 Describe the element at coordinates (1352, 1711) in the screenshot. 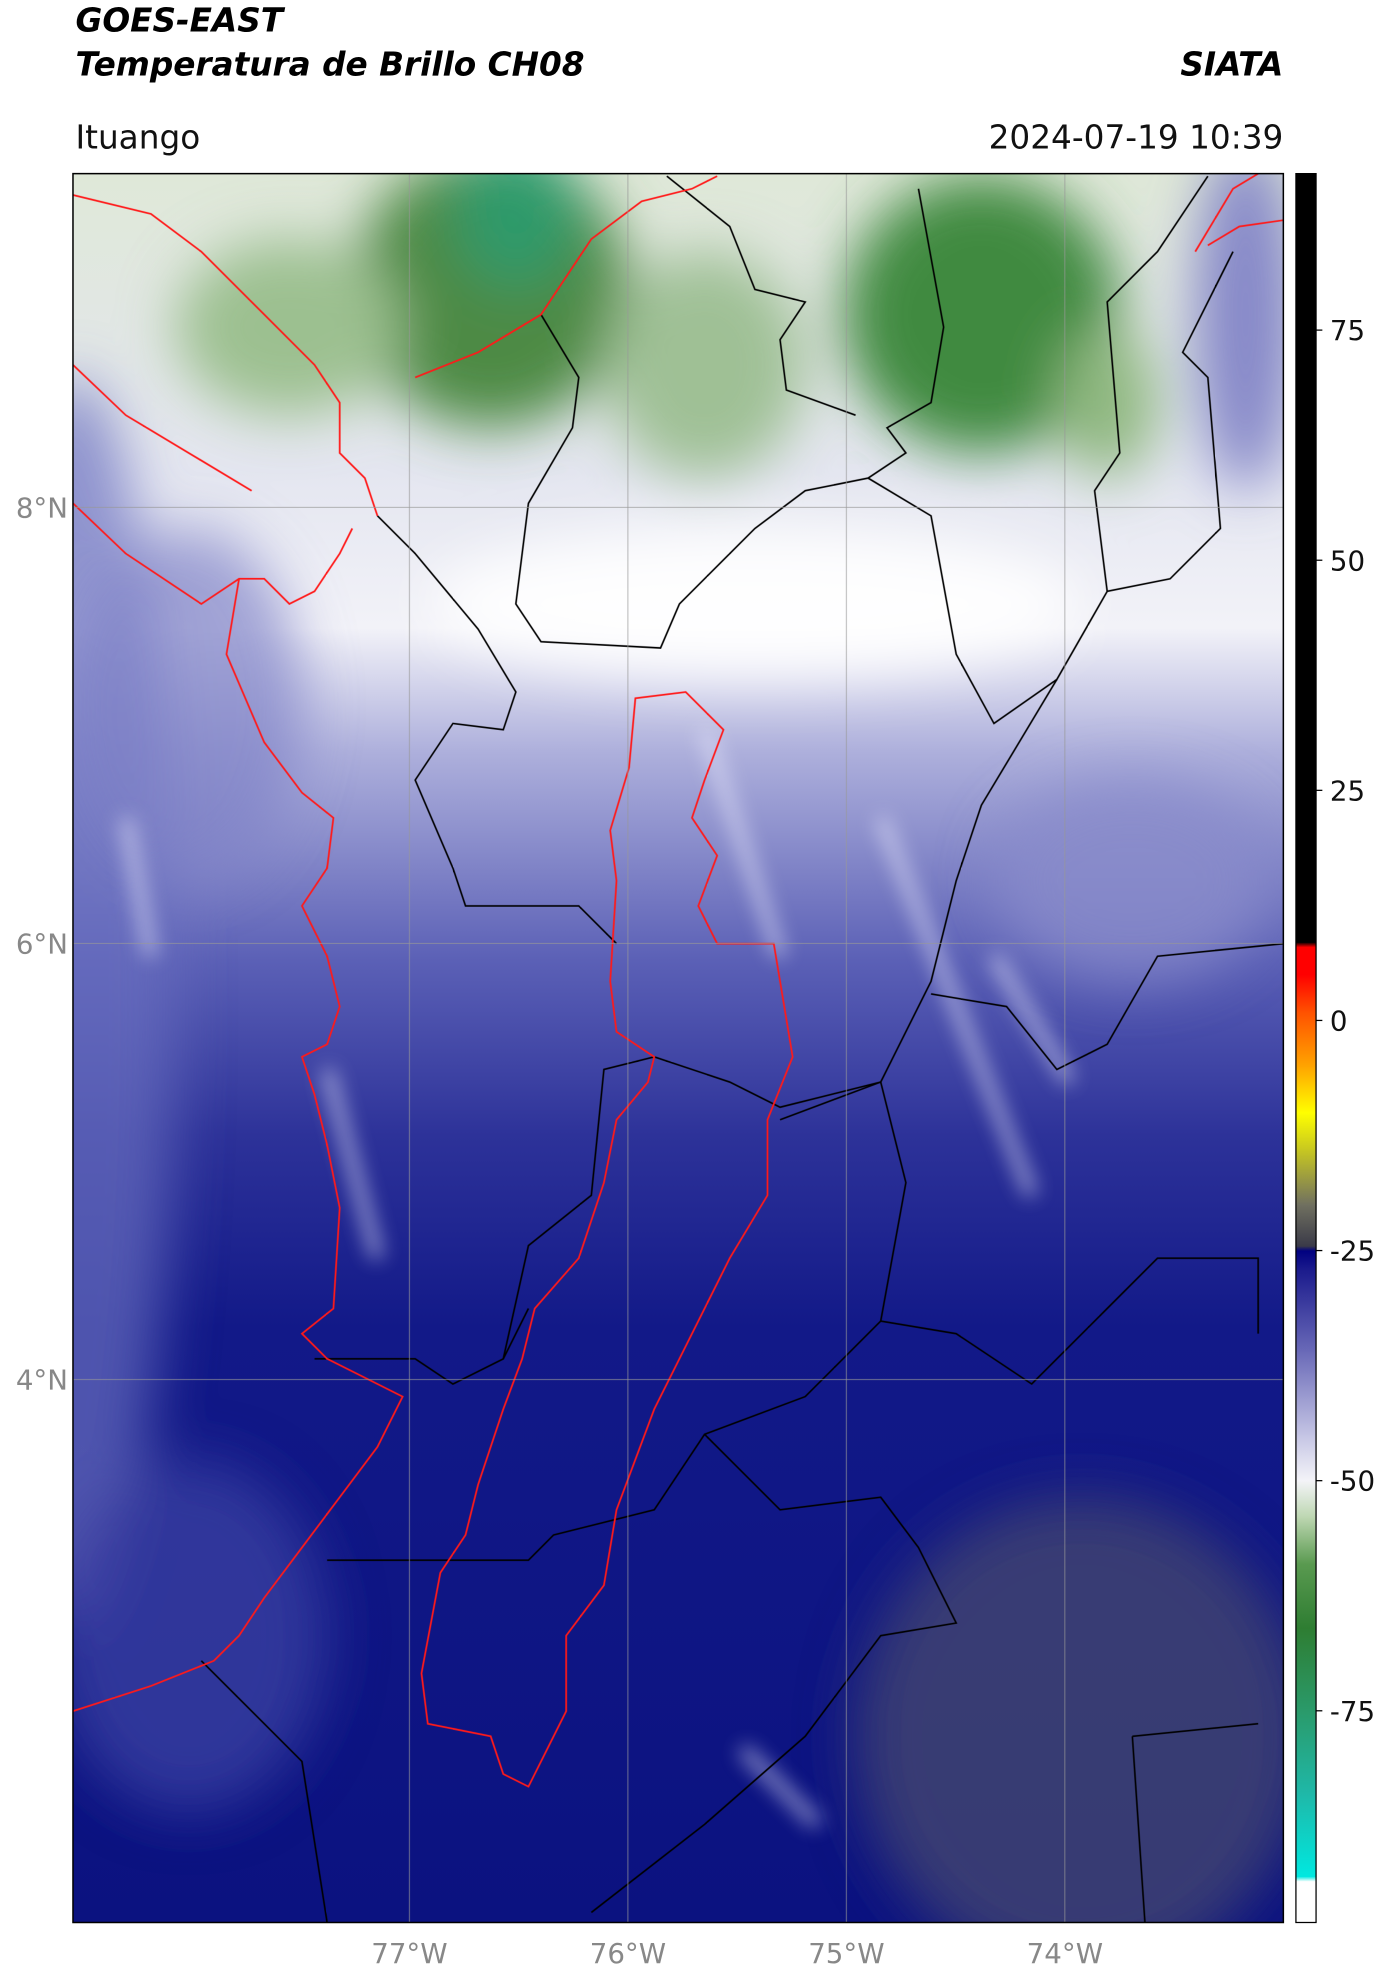

I see `colorbar-tick-label: -75` at that location.